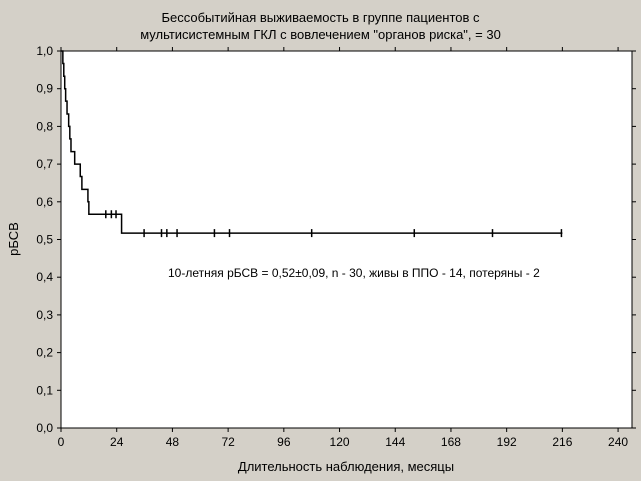  What do you see at coordinates (562, 442) in the screenshot?
I see `x-tick-label: 216` at bounding box center [562, 442].